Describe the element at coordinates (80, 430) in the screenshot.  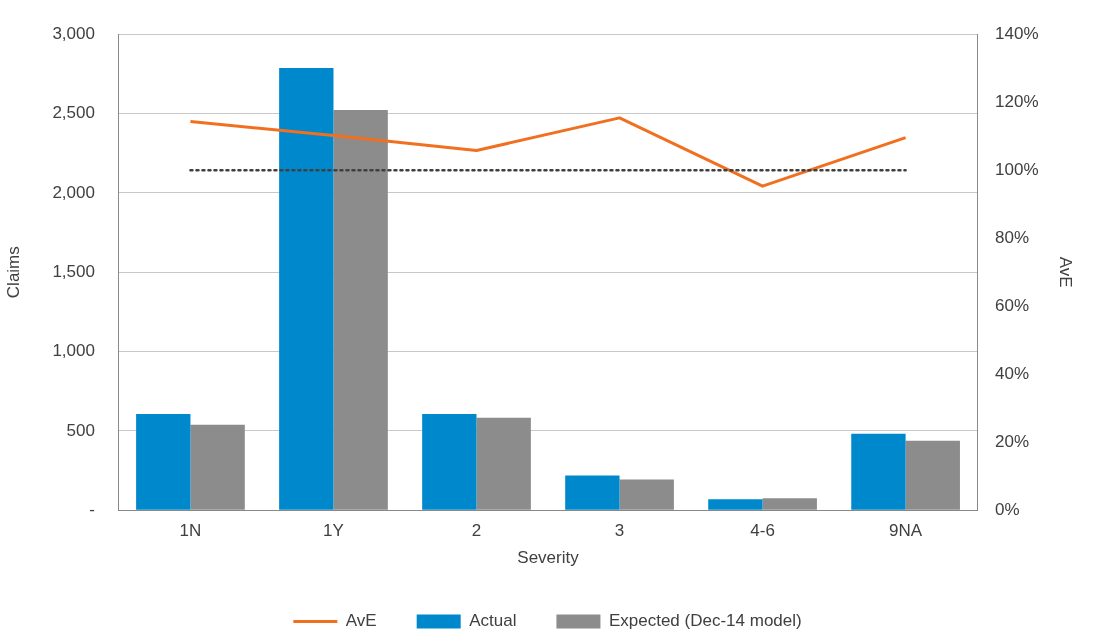
I see `y-tick-label: 500` at that location.